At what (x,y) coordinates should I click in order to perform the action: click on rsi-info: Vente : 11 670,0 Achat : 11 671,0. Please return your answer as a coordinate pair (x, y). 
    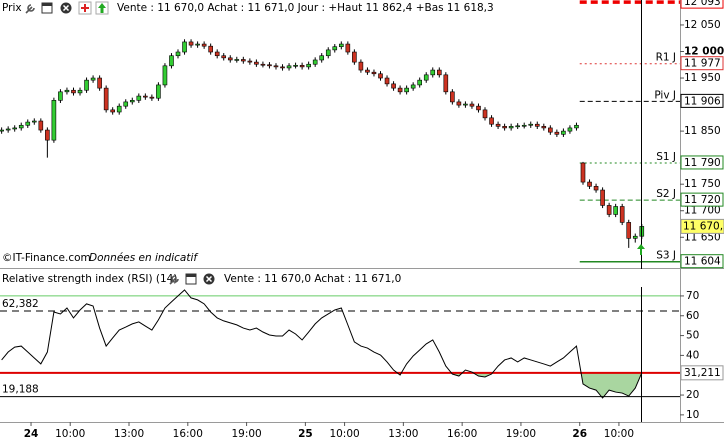
    Looking at the image, I should click on (312, 279).